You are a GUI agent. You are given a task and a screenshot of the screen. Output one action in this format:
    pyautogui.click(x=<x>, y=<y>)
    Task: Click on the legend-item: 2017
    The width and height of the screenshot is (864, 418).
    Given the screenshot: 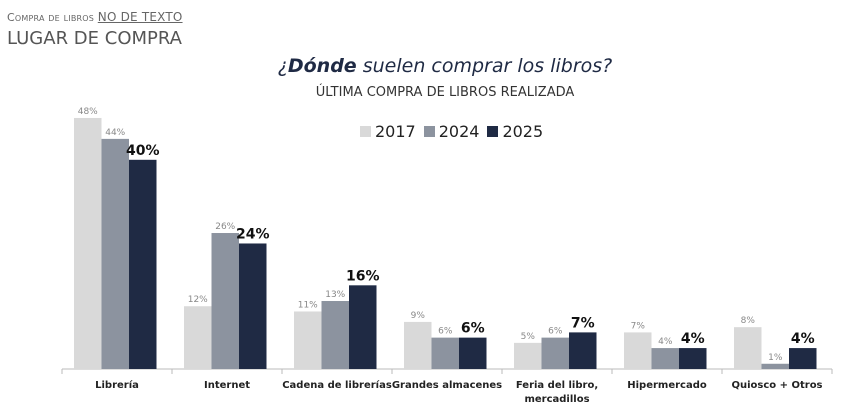 What is the action you would take?
    pyautogui.click(x=388, y=131)
    